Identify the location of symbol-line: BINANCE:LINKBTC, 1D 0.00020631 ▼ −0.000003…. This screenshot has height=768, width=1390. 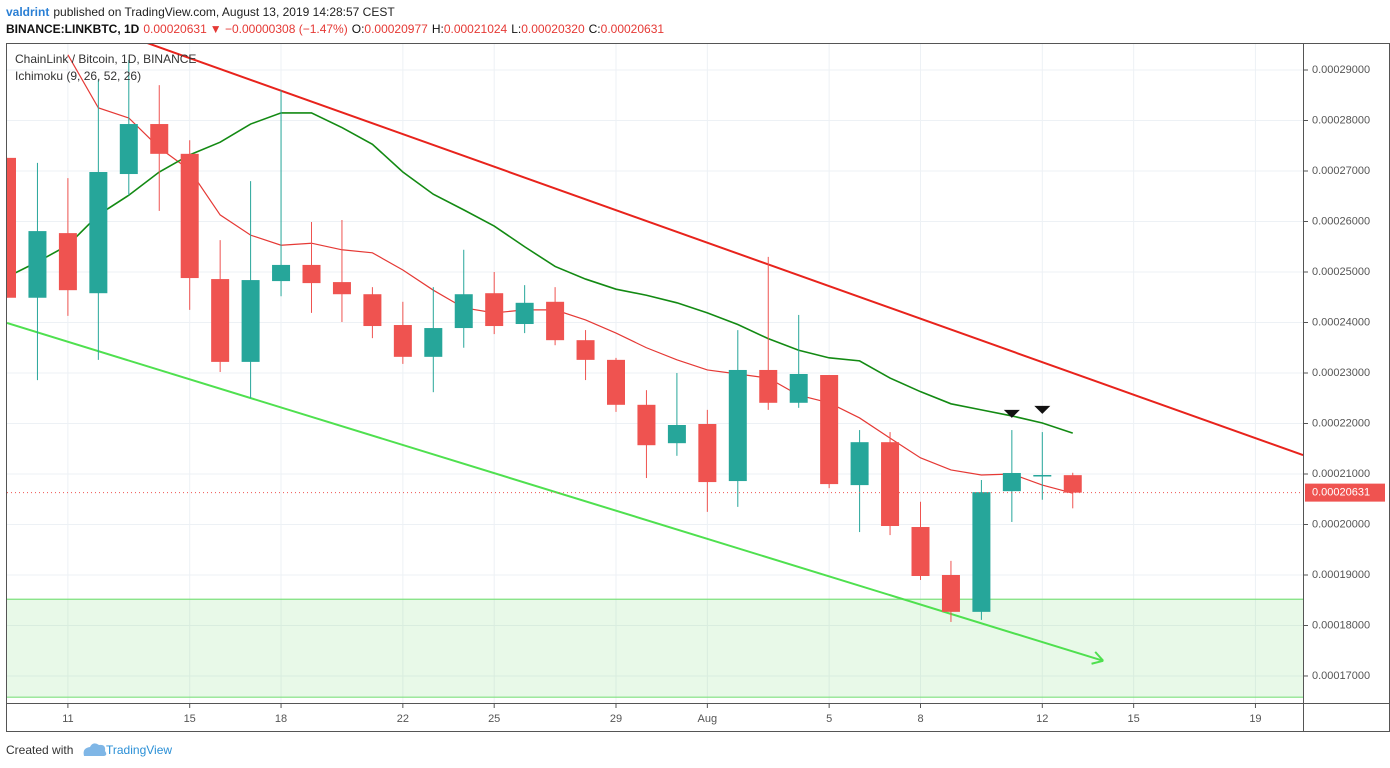
(335, 29).